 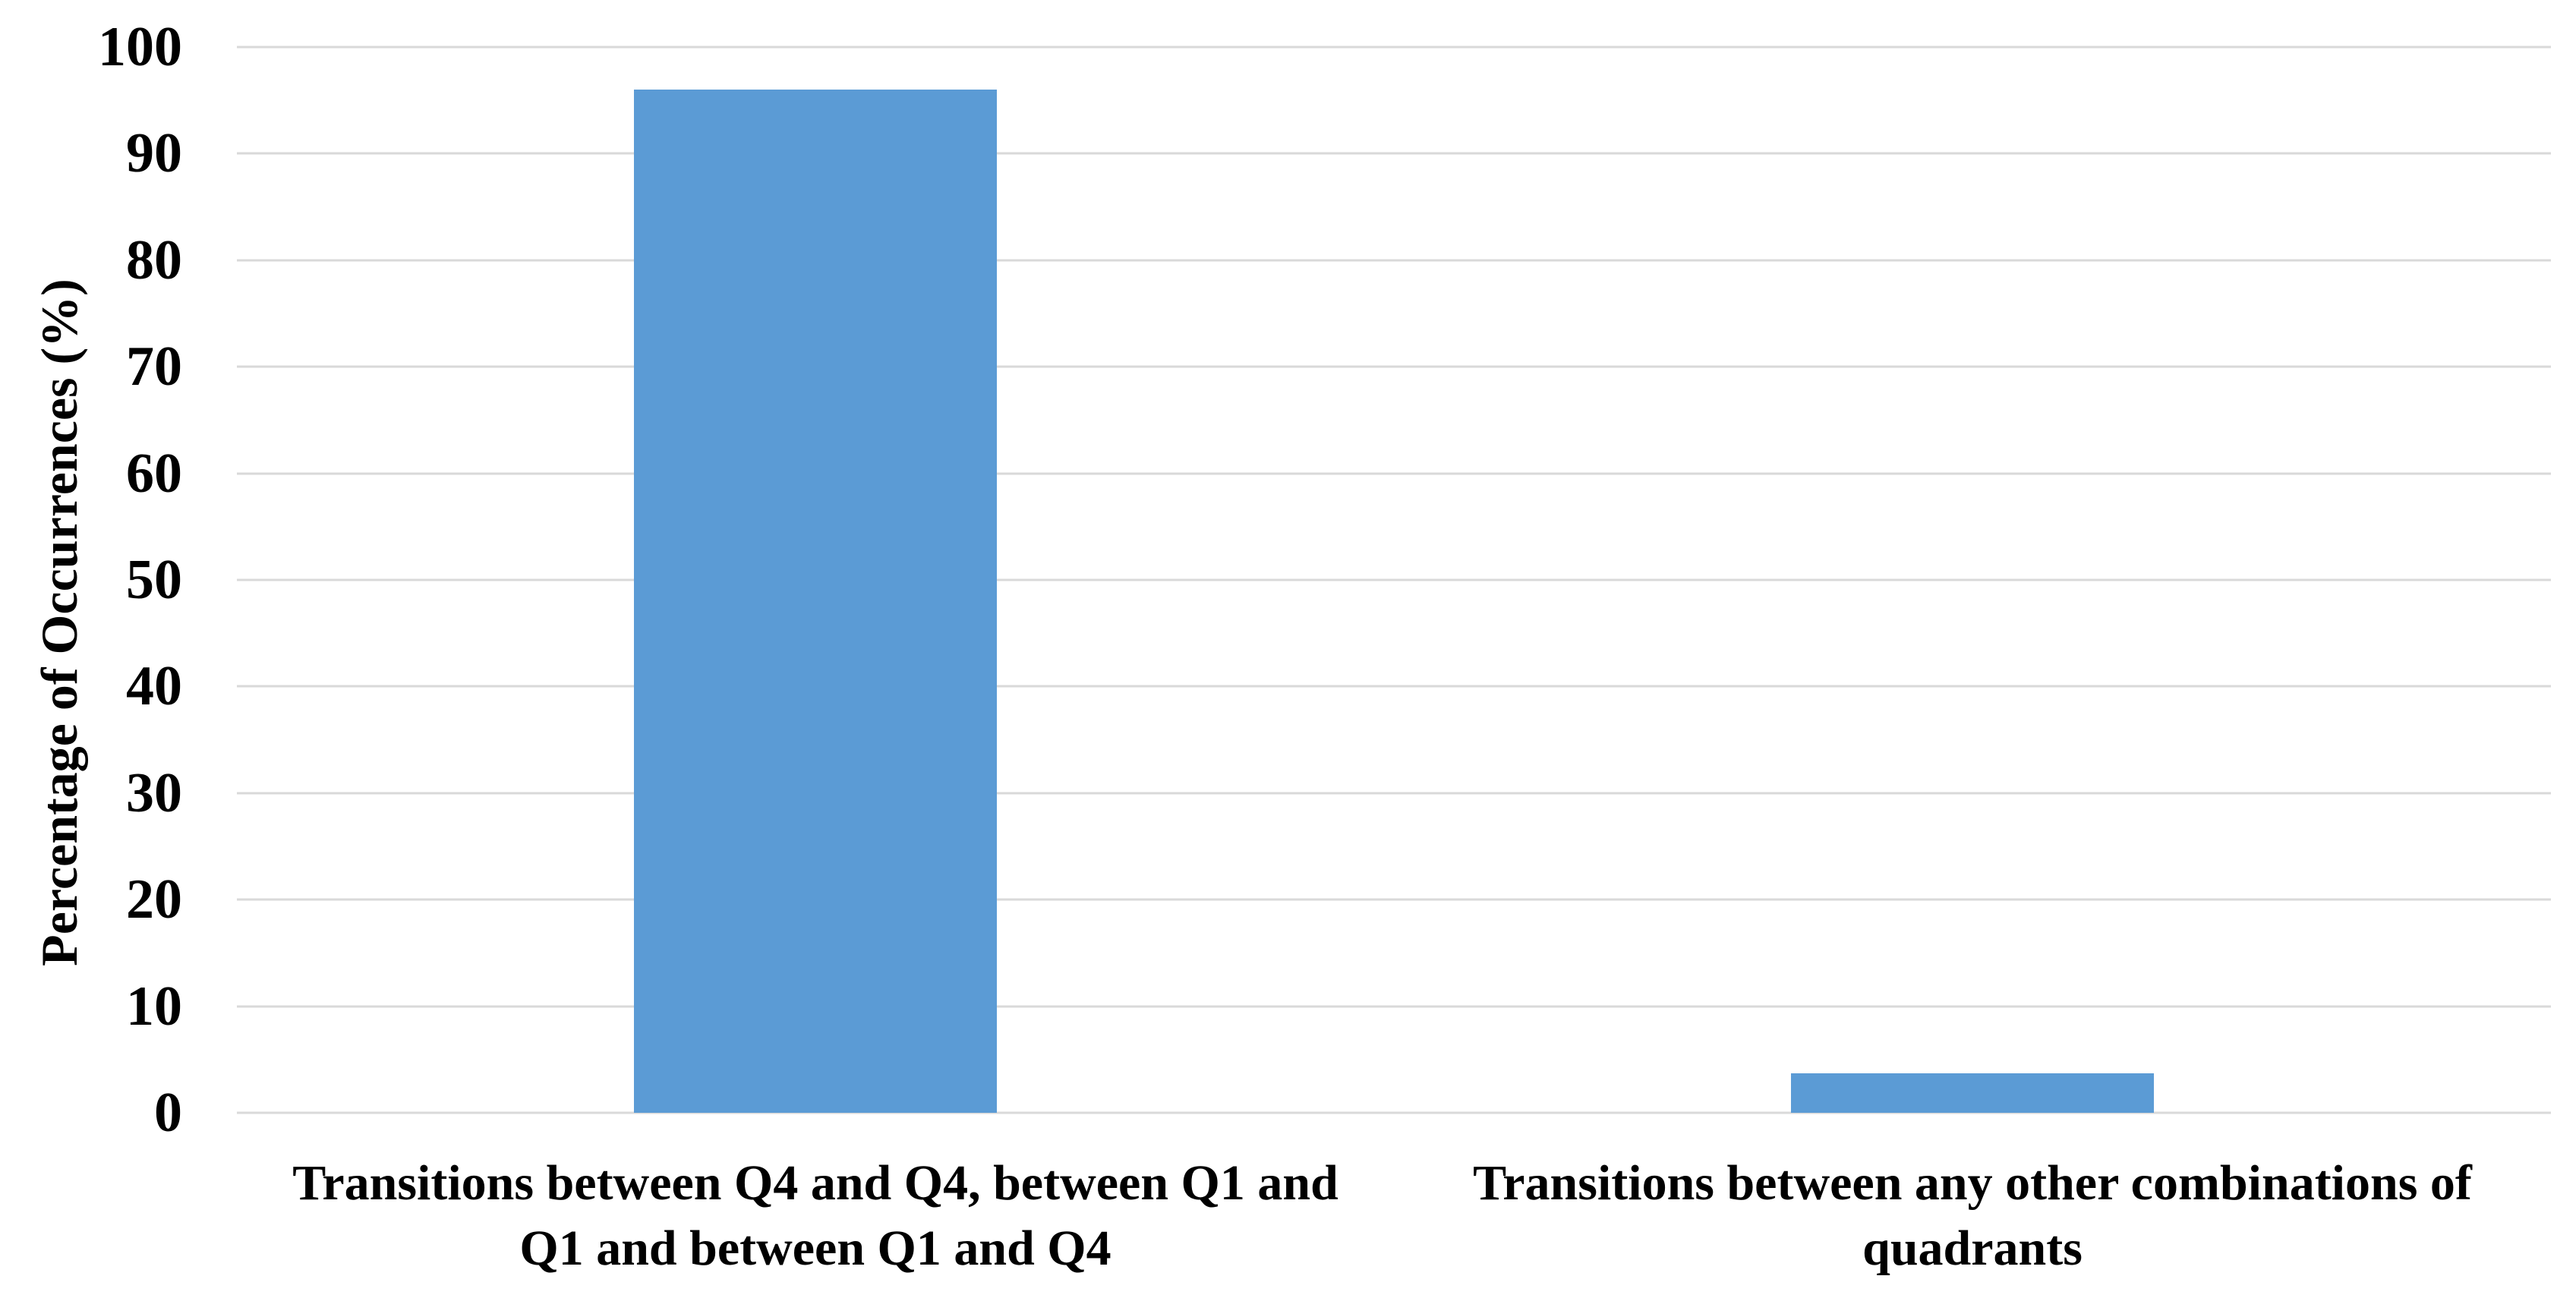 I want to click on y-tick-label-80: 80, so click(x=154, y=259).